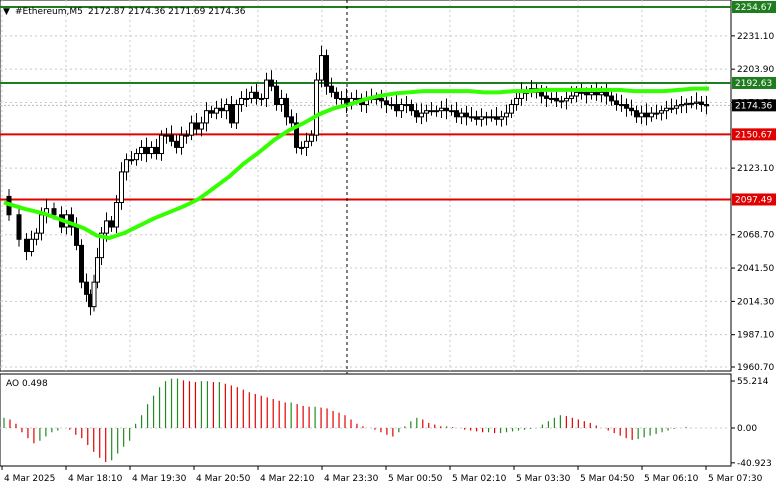 The height and width of the screenshot is (489, 781). What do you see at coordinates (754, 464) in the screenshot?
I see `ao-tick-label: -40.923` at bounding box center [754, 464].